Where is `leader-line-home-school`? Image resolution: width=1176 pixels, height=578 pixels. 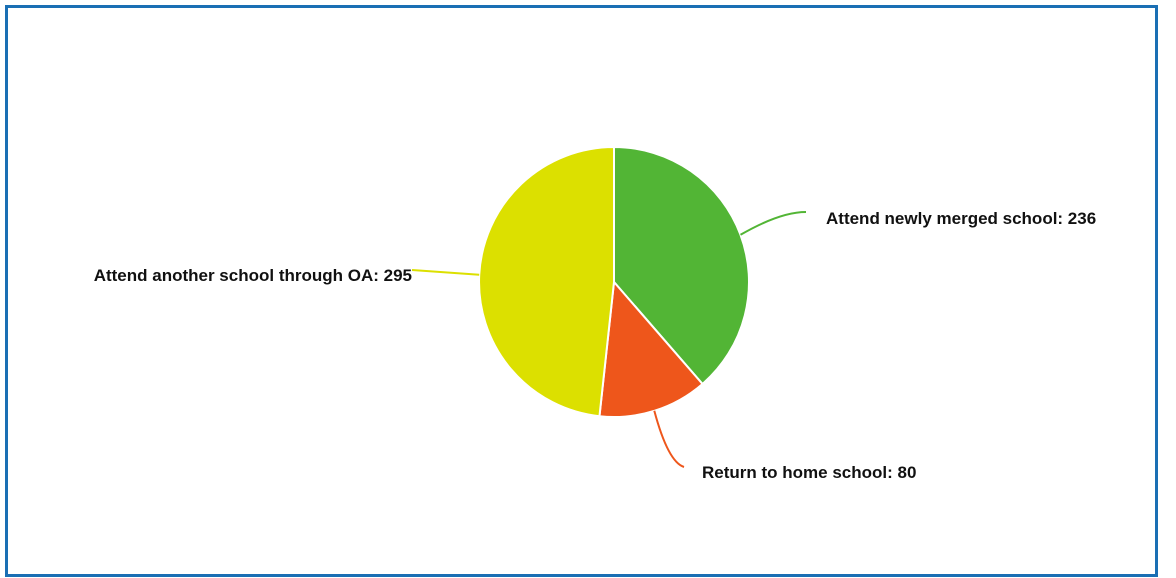 leader-line-home-school is located at coordinates (669, 439).